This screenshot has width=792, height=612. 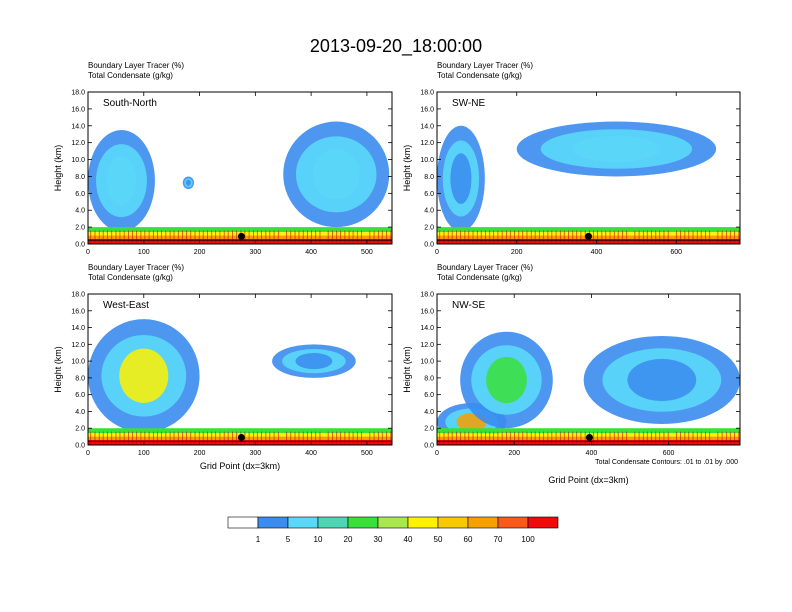 What do you see at coordinates (438, 539) in the screenshot?
I see `colorbar-label: 50` at bounding box center [438, 539].